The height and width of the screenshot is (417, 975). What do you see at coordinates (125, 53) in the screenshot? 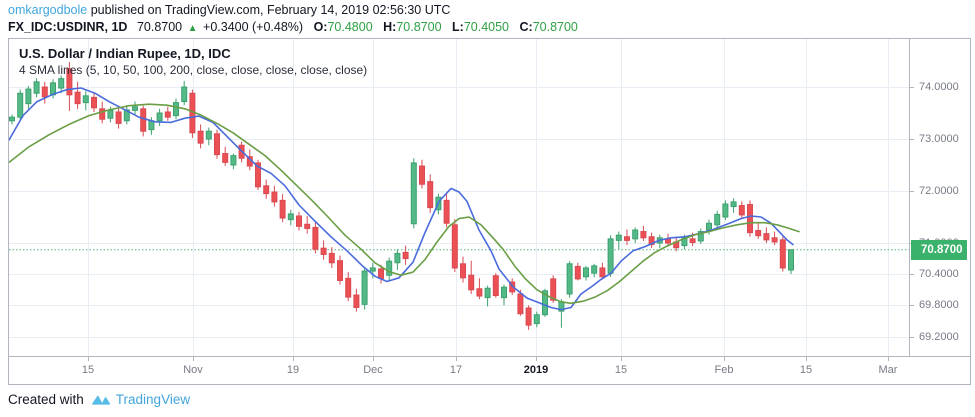
I see `chart-title: U.S. Dollar / Indian Rupee, 1D, IDC` at bounding box center [125, 53].